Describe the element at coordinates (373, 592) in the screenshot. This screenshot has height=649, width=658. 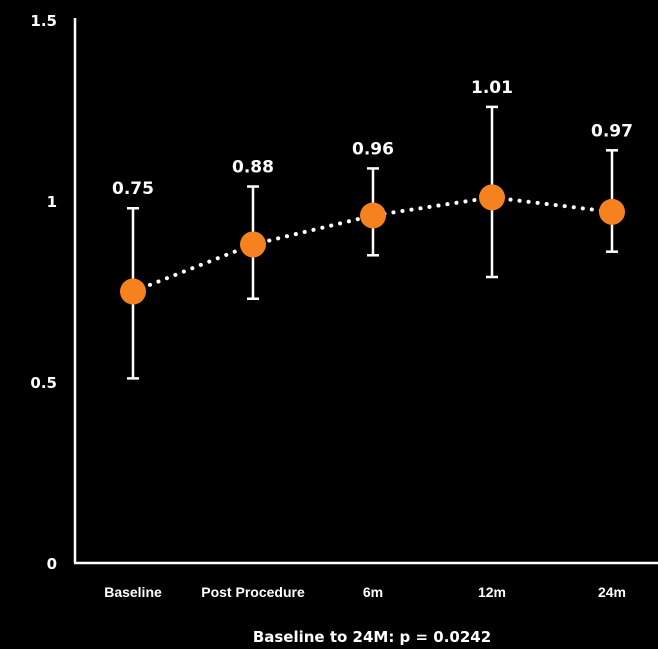
I see `x-tick-label: 6m` at that location.